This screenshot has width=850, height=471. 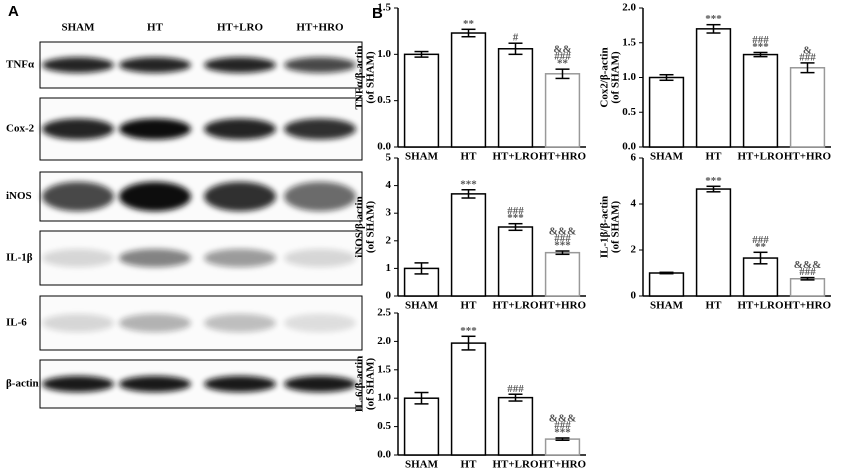 I want to click on y-axis-label: Cox2/β-actin, so click(x=605, y=77).